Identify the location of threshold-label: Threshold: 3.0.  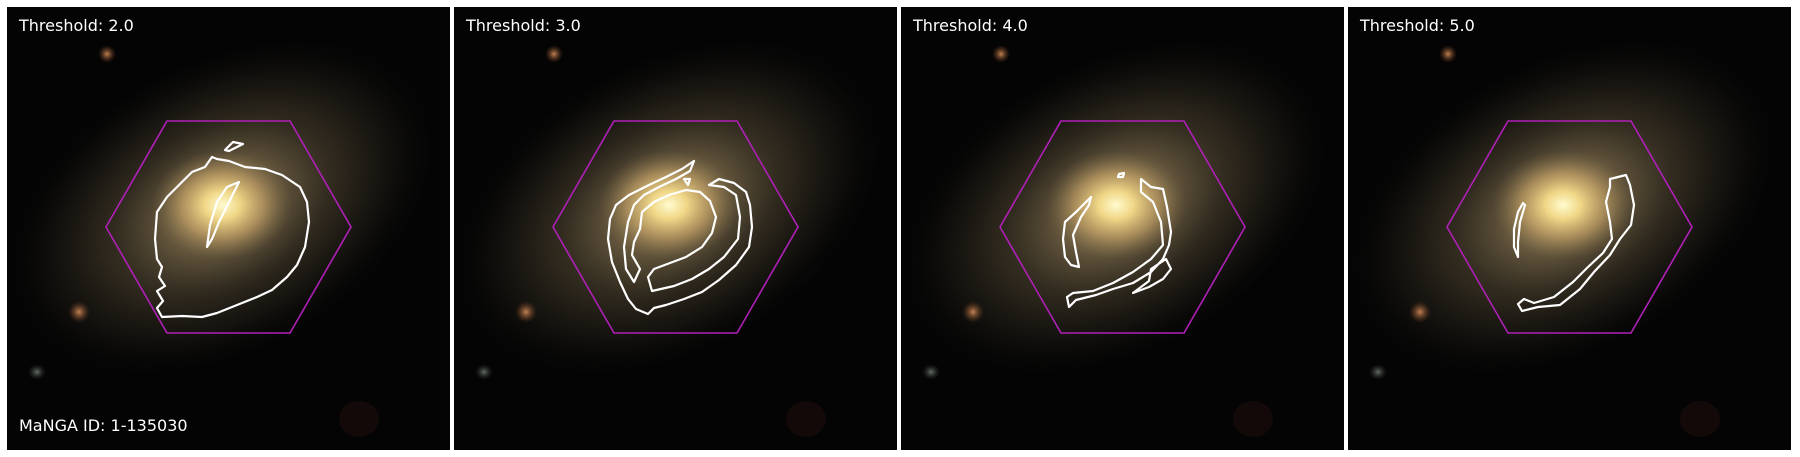
(523, 25).